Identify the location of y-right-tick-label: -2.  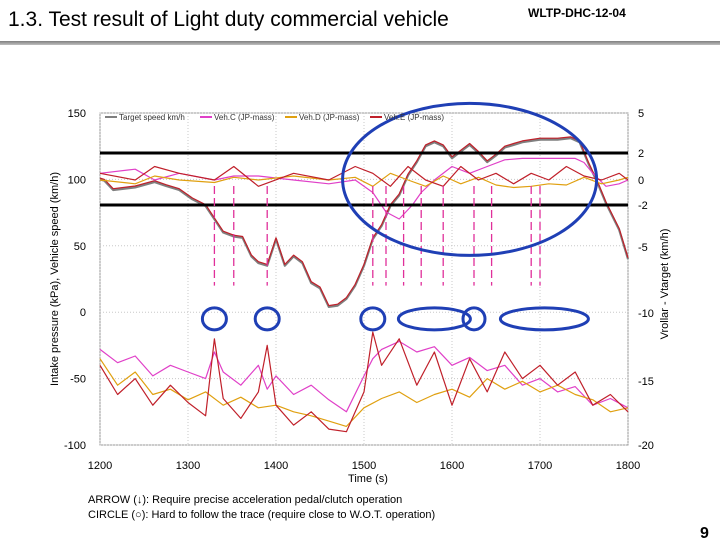
(643, 206).